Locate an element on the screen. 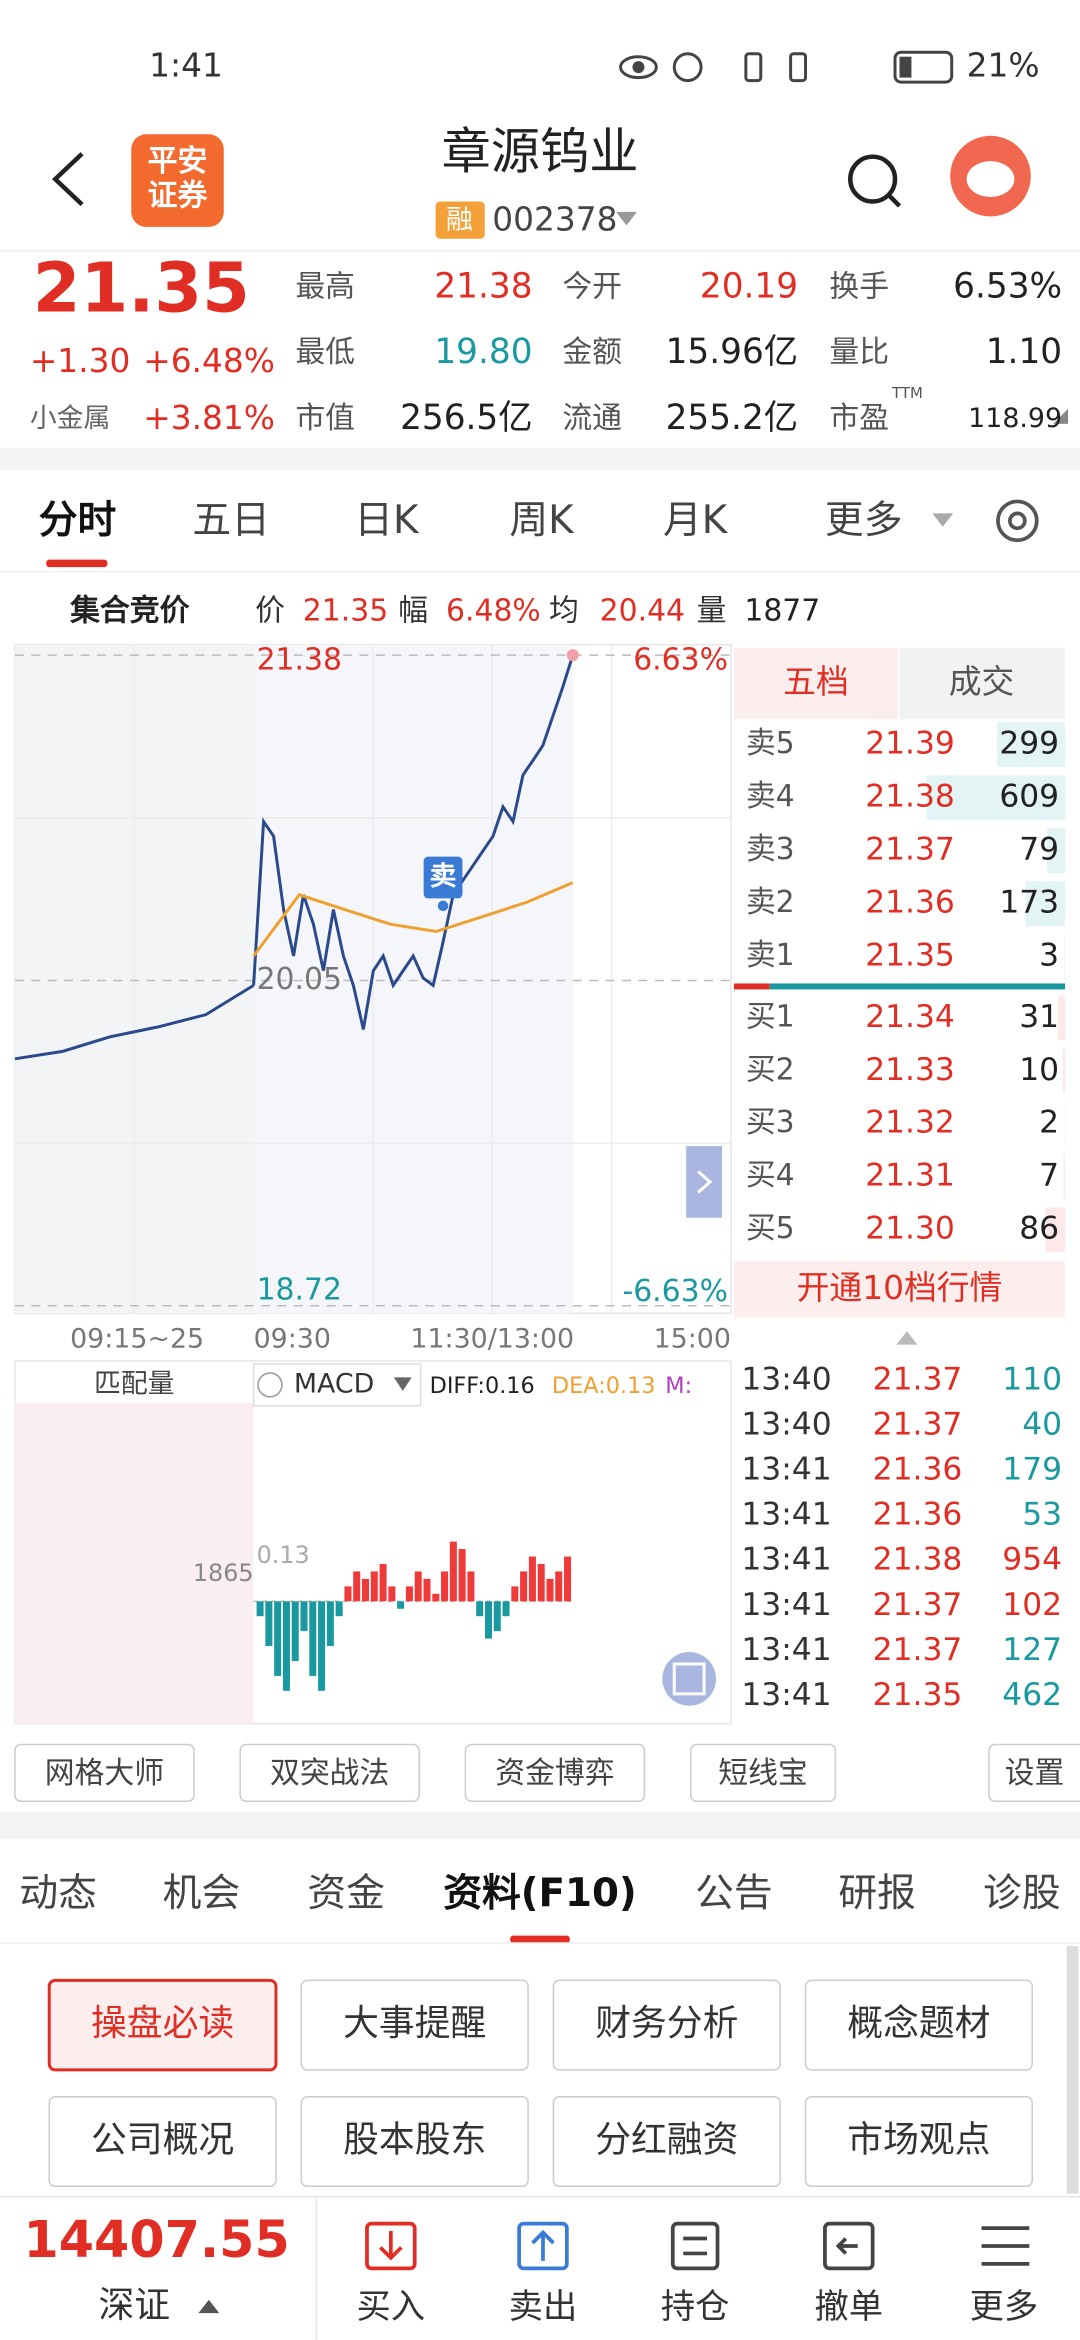 The height and width of the screenshot is (2340, 1080). trade-price: 21.35 is located at coordinates (918, 1695).